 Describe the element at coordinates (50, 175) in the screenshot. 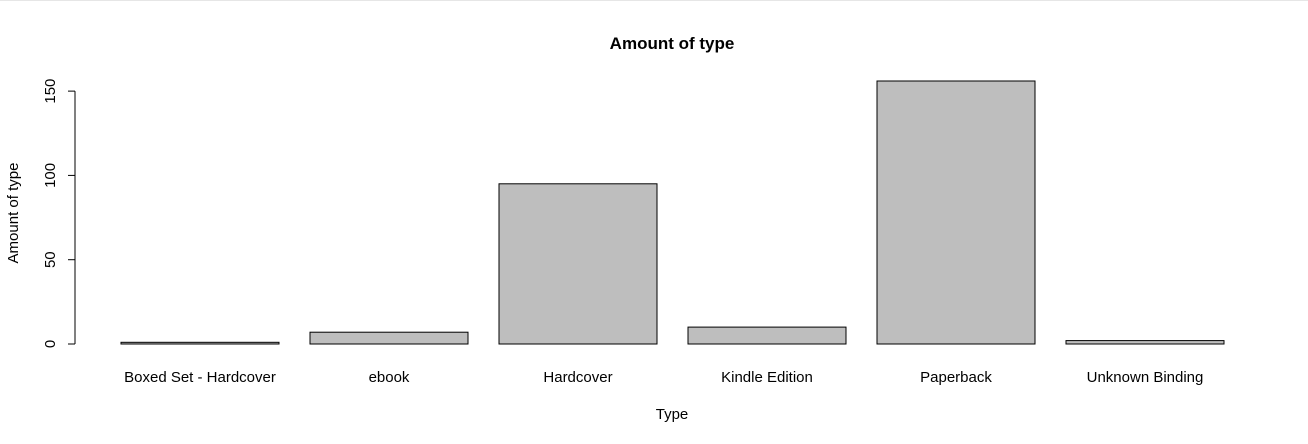

I see `y-tick-label: 100` at that location.